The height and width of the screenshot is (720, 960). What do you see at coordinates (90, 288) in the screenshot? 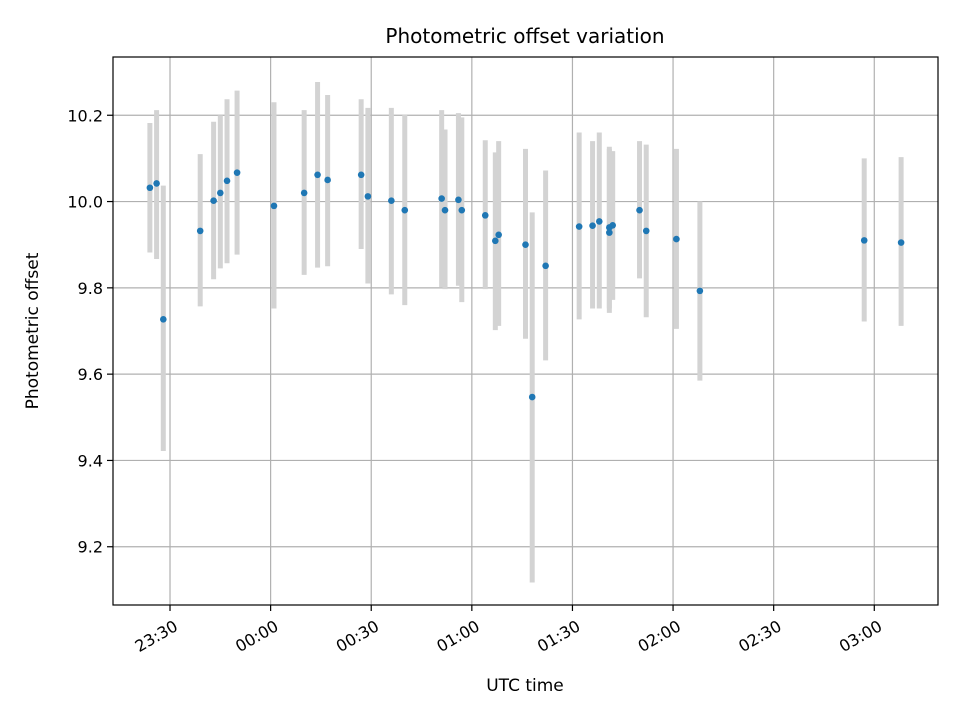
I see `y-tick-label: 9.8` at bounding box center [90, 288].